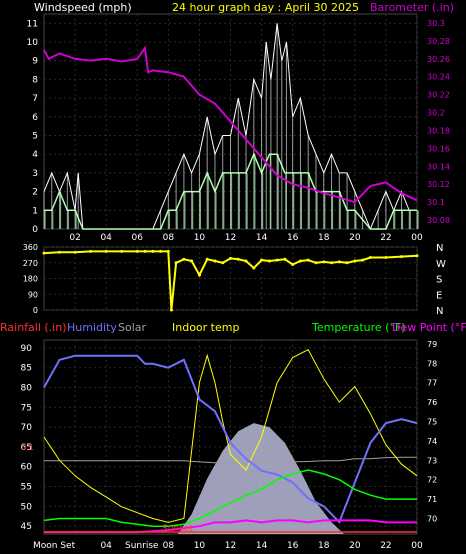 The image size is (466, 554). I want to click on y2-tick-label: 30.14, so click(438, 166).